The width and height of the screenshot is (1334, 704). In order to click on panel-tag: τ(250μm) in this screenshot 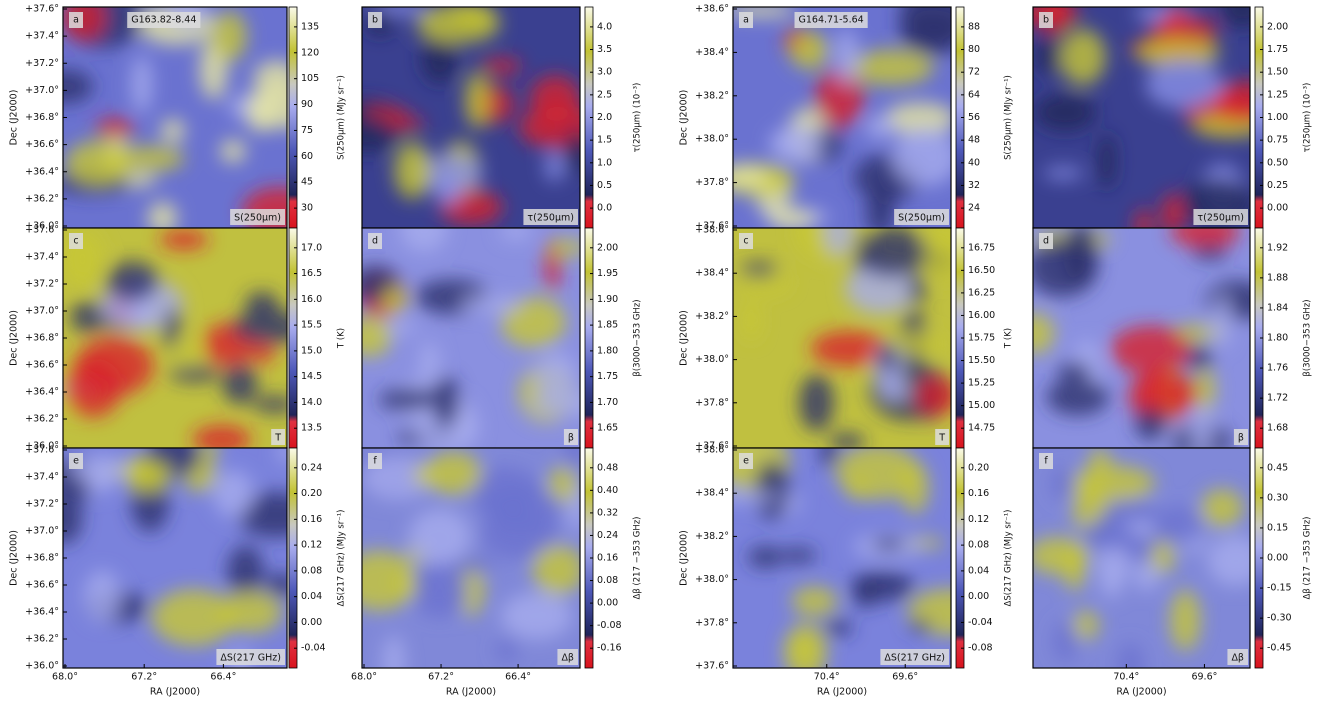, I will do `click(550, 218)`.